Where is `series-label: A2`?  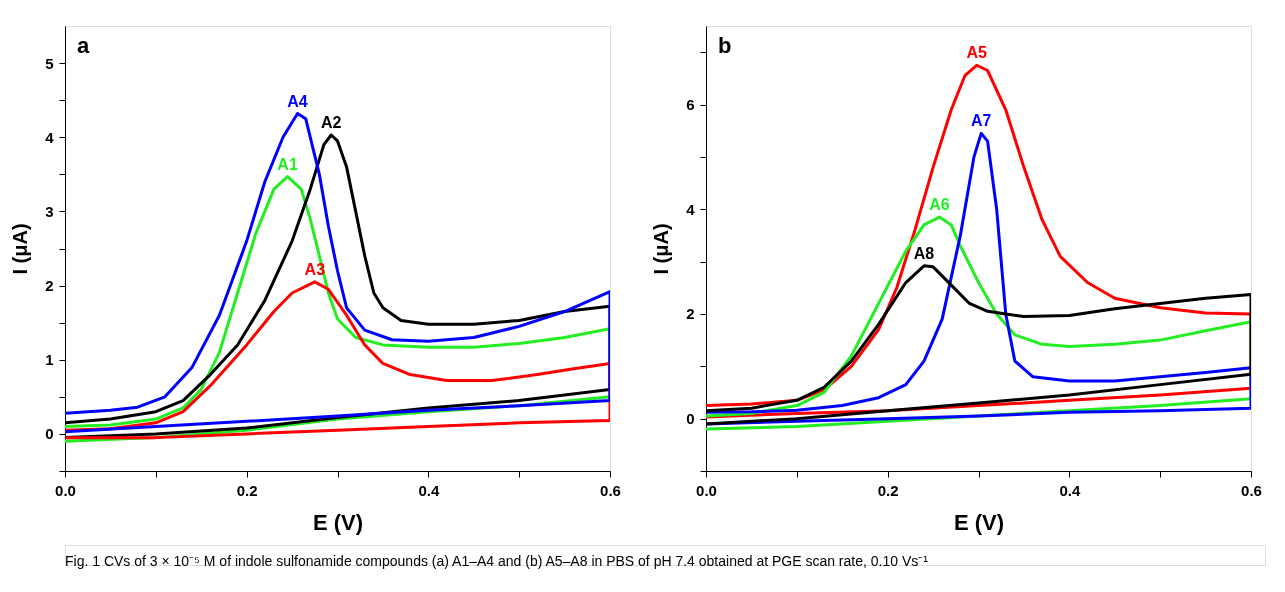
series-label: A2 is located at coordinates (331, 123).